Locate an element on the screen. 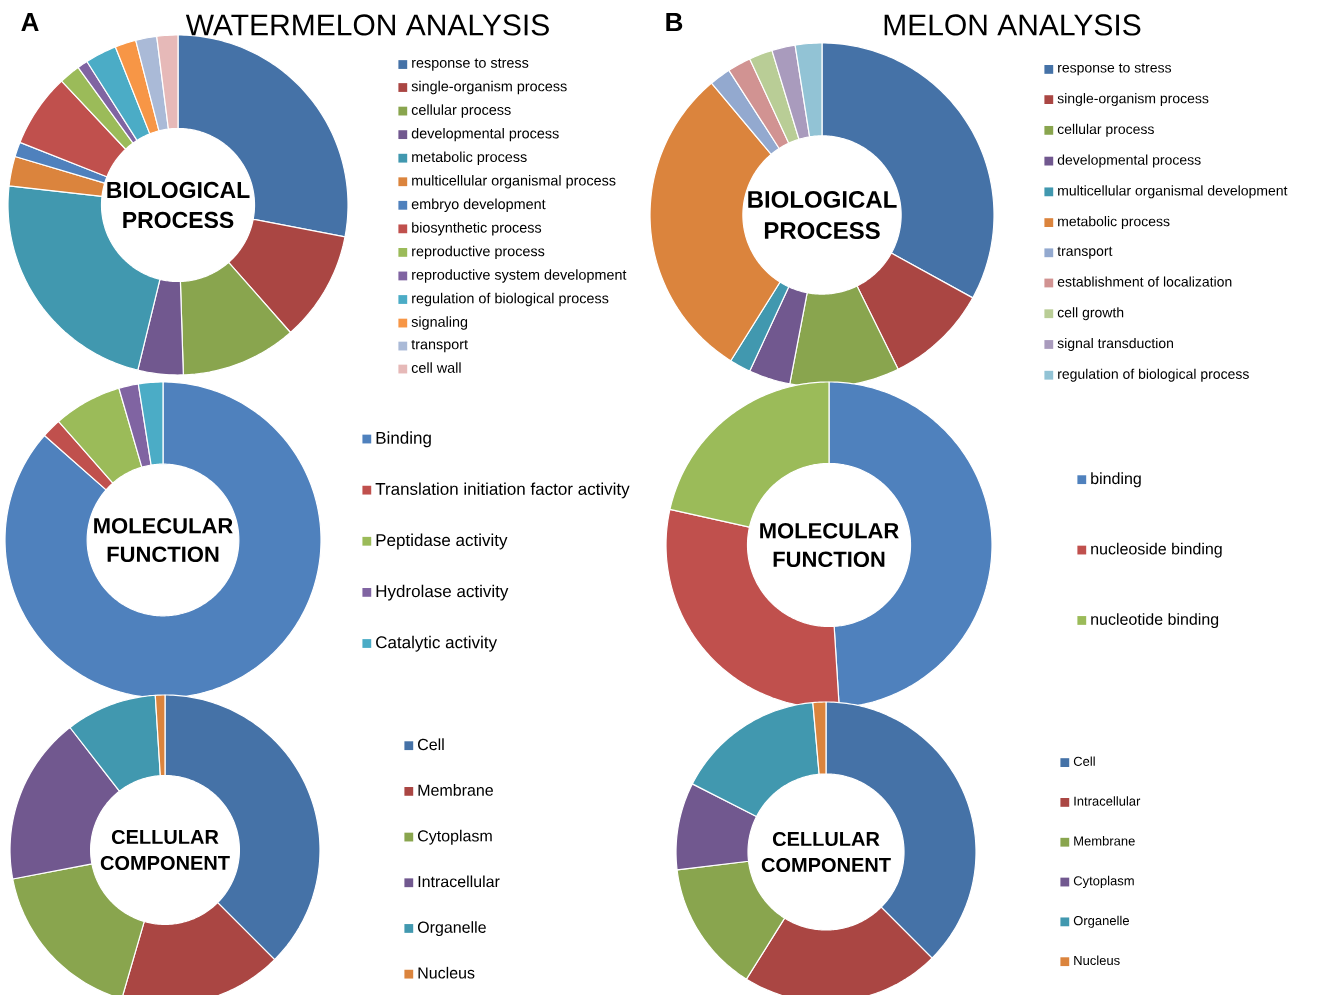  legend-label: multicellular organismal process is located at coordinates (514, 182).